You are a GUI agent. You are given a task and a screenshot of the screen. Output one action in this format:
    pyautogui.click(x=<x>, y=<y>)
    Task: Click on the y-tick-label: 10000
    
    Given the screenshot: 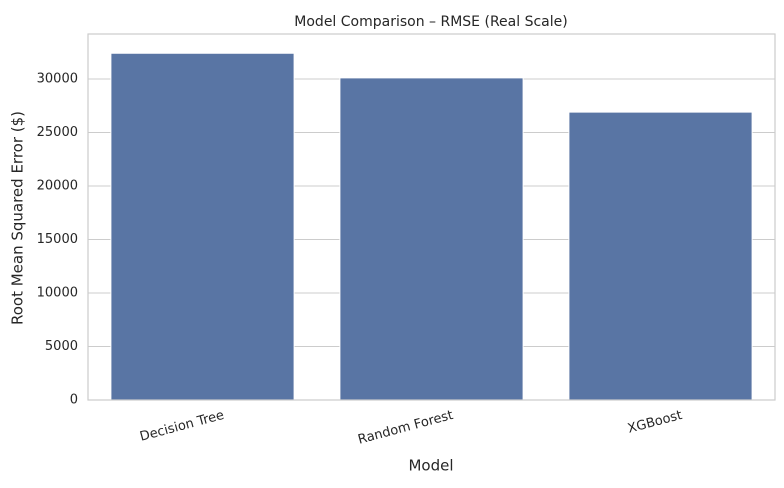 What is the action you would take?
    pyautogui.click(x=57, y=292)
    